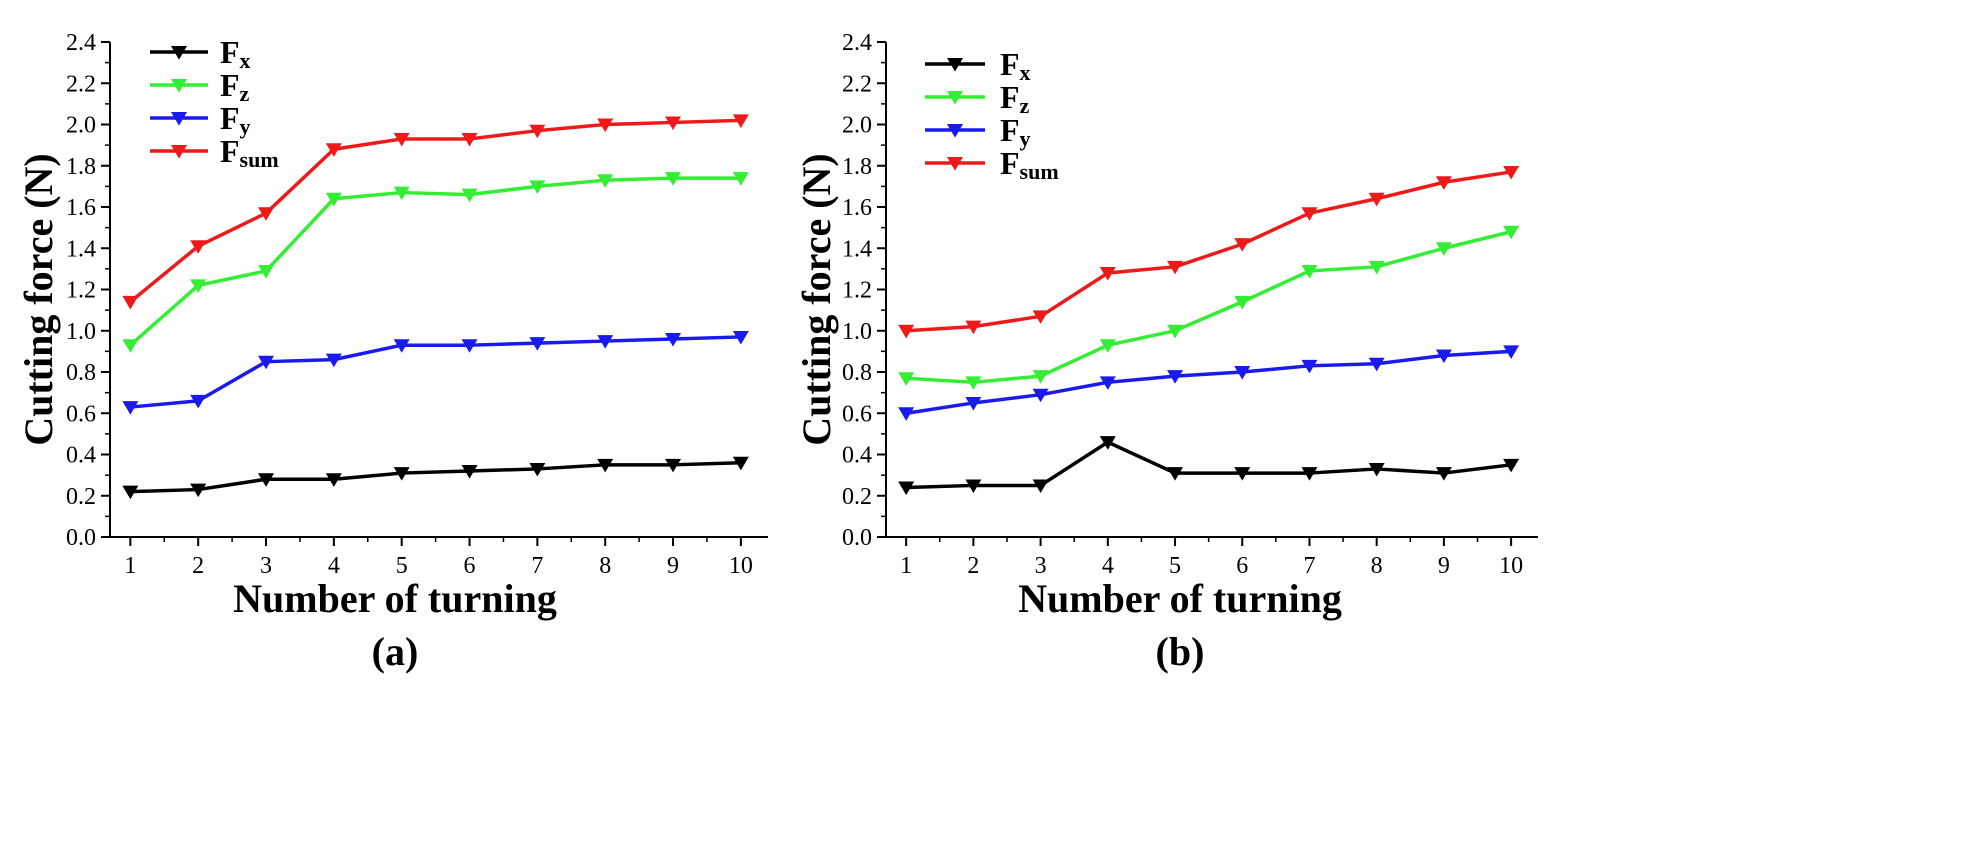 This screenshot has height=852, width=1983. Describe the element at coordinates (1025, 72) in the screenshot. I see `legend-label-subscript: x` at that location.